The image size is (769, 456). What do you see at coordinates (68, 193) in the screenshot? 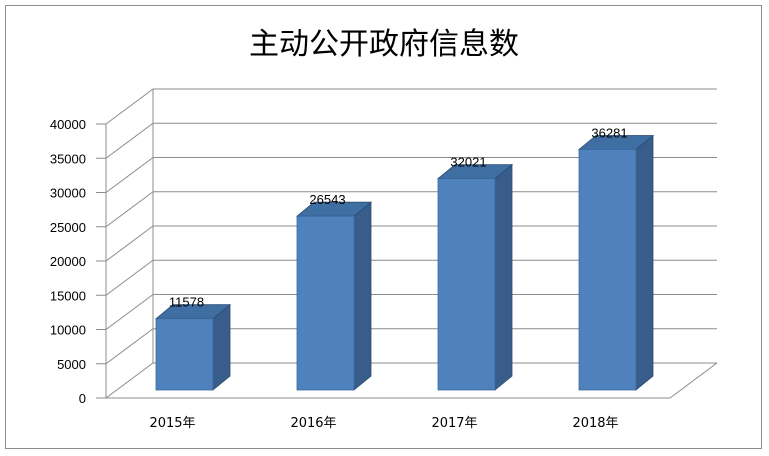
I see `y-tick-label: 30000` at bounding box center [68, 193].